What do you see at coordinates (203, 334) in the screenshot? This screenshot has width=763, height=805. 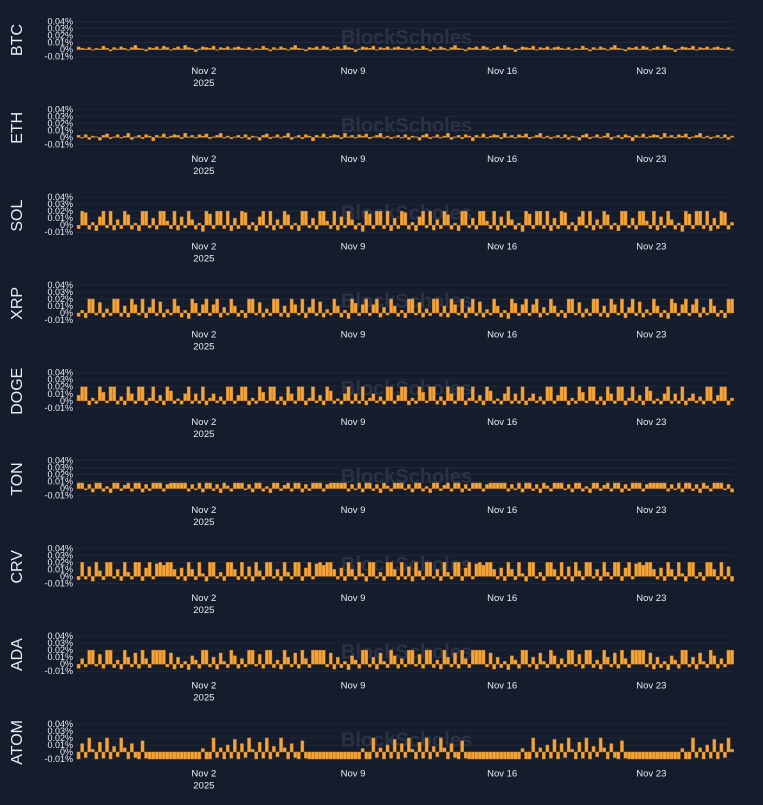 I see `x-tick-label: Nov 2` at bounding box center [203, 334].